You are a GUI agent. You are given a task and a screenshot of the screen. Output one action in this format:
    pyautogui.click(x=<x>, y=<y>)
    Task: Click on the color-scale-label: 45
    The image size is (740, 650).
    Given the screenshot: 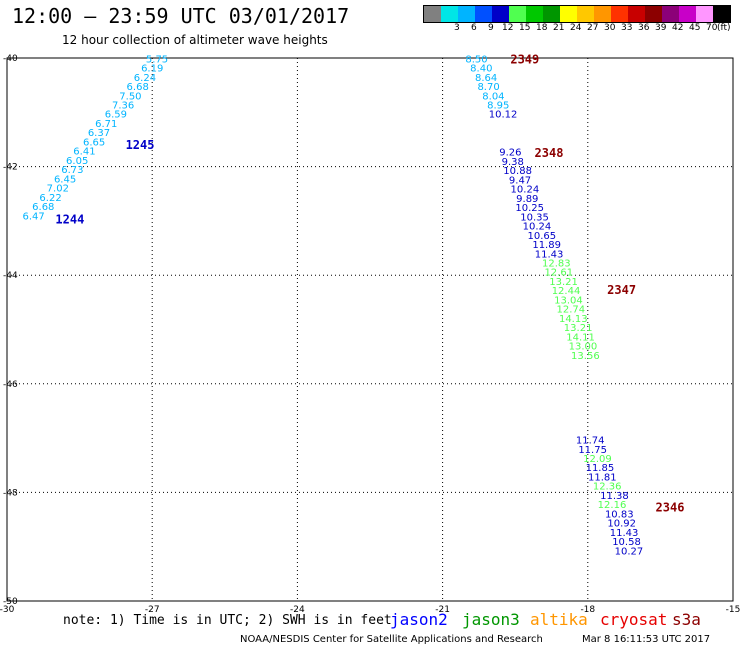 What is the action you would take?
    pyautogui.click(x=695, y=28)
    